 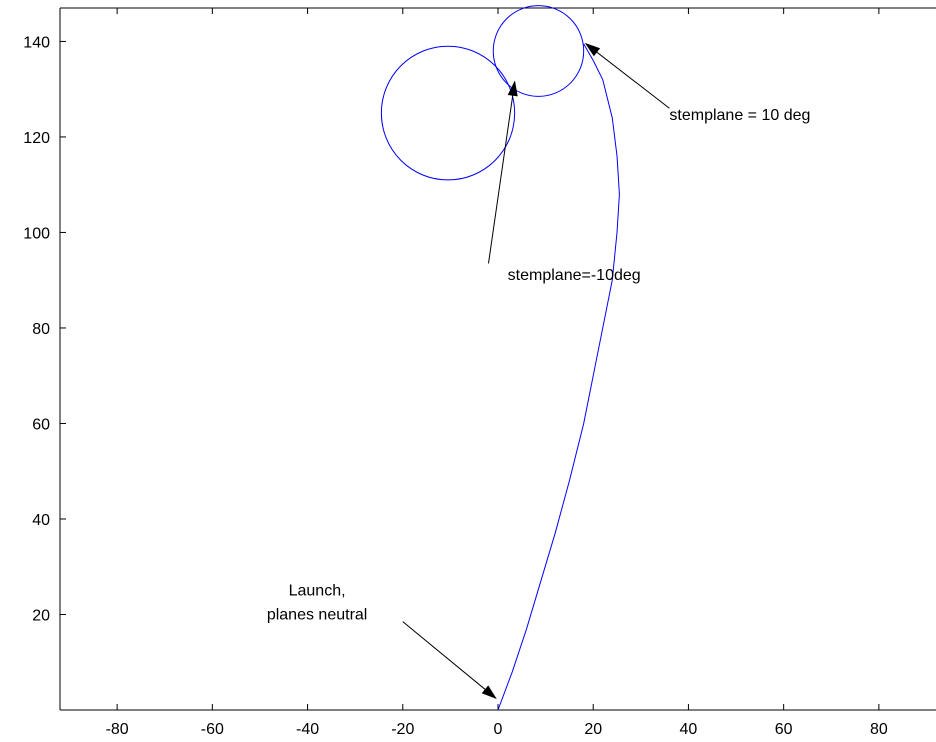 What do you see at coordinates (41, 424) in the screenshot?
I see `y-tick-label: 60` at bounding box center [41, 424].